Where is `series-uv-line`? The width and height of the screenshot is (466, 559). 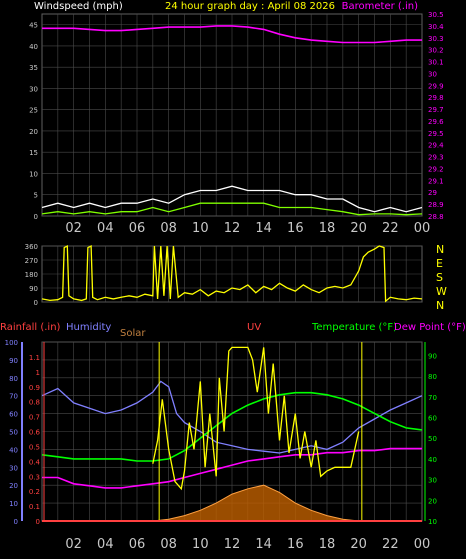
series-uv-line is located at coordinates (256, 418).